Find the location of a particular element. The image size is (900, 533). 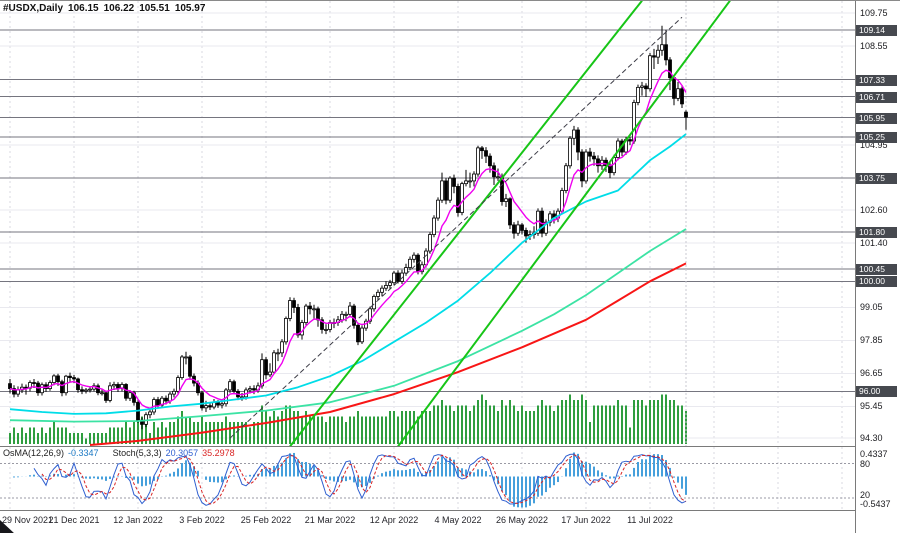

stoch-signal-line is located at coordinates (364, 479).